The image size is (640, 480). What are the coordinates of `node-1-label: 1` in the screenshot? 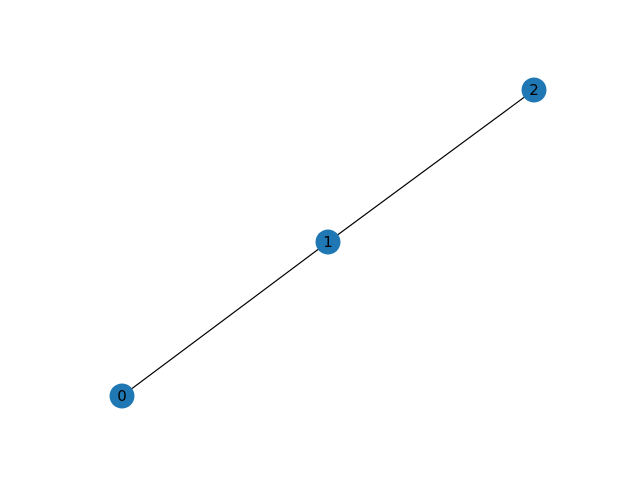 It's located at (328, 242).